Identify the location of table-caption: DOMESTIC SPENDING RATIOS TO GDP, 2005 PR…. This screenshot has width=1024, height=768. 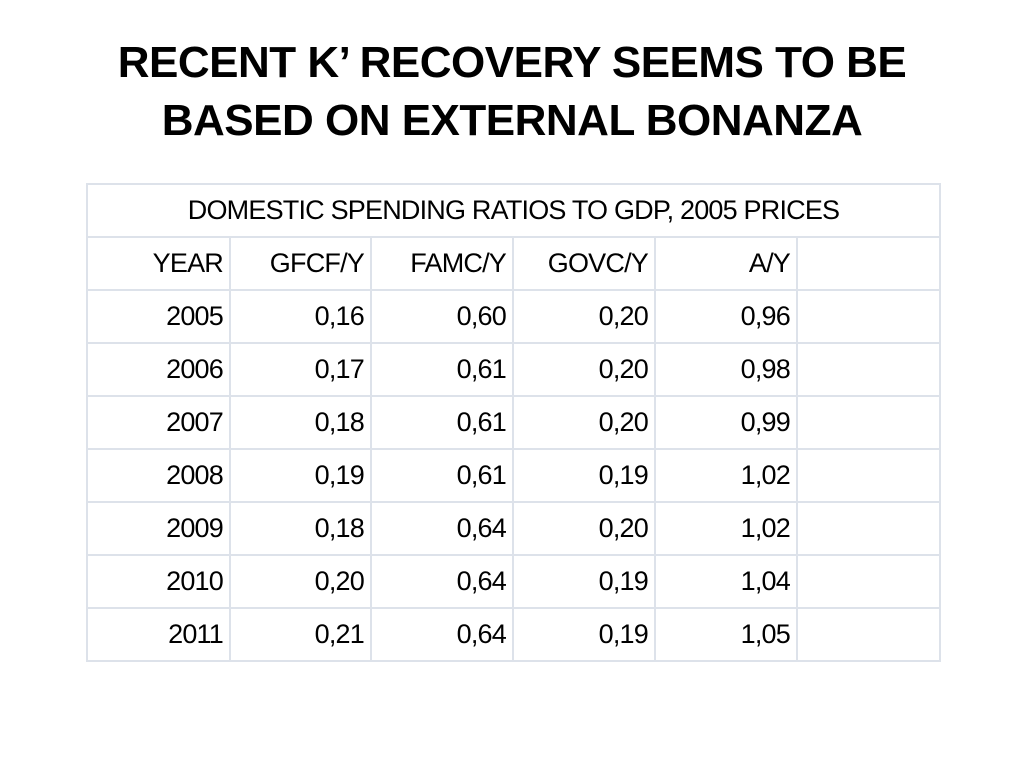
(513, 210).